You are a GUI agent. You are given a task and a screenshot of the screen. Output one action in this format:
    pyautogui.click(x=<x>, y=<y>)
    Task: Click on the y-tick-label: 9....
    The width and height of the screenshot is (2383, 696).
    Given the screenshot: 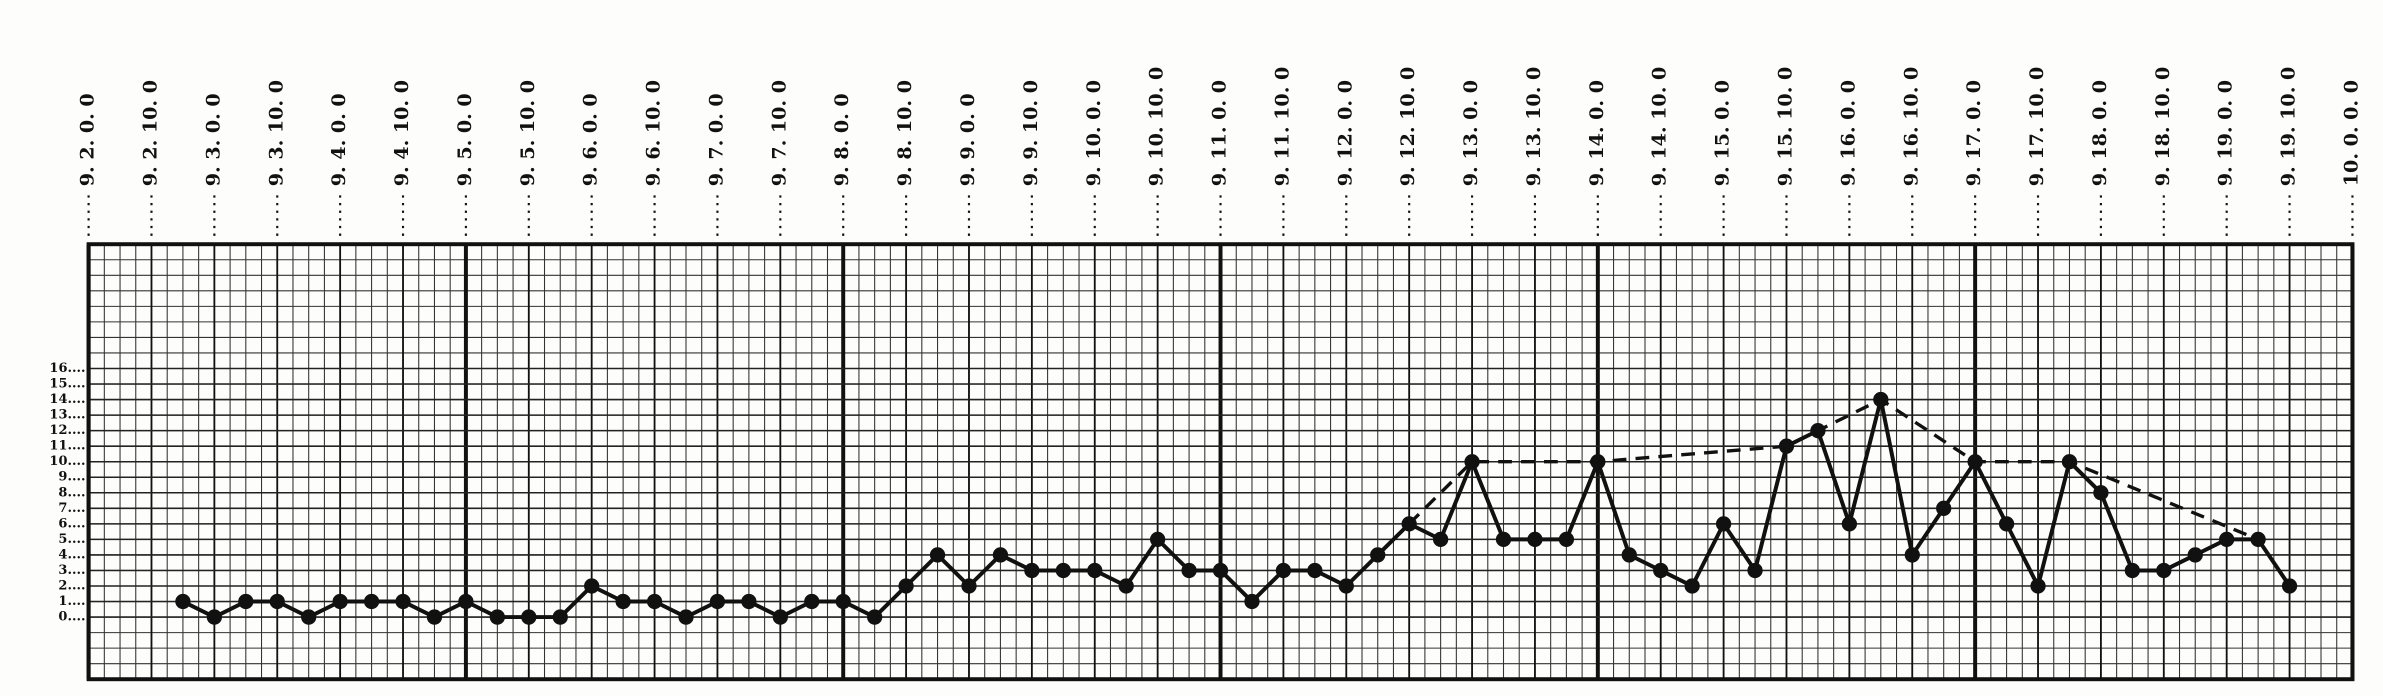 What is the action you would take?
    pyautogui.click(x=71, y=477)
    